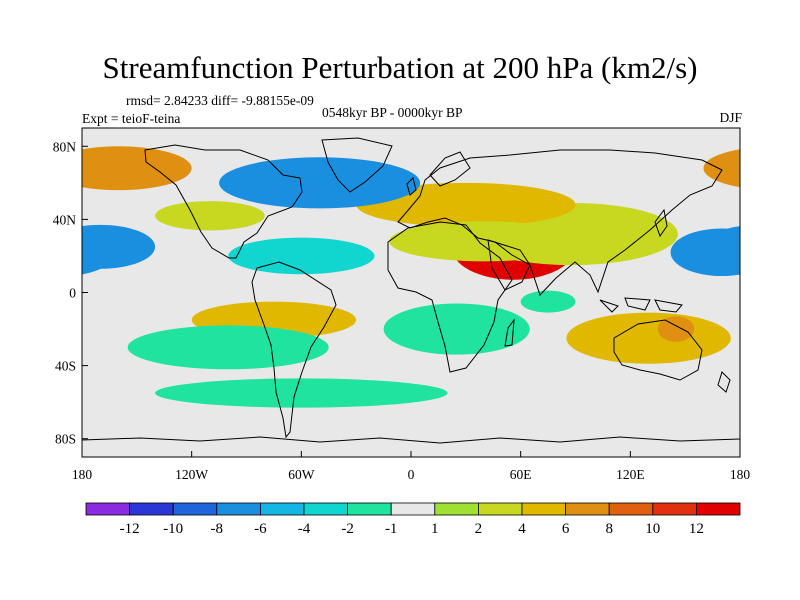 The height and width of the screenshot is (600, 800). What do you see at coordinates (65, 219) in the screenshot?
I see `y-tick-label-1: 40N` at bounding box center [65, 219].